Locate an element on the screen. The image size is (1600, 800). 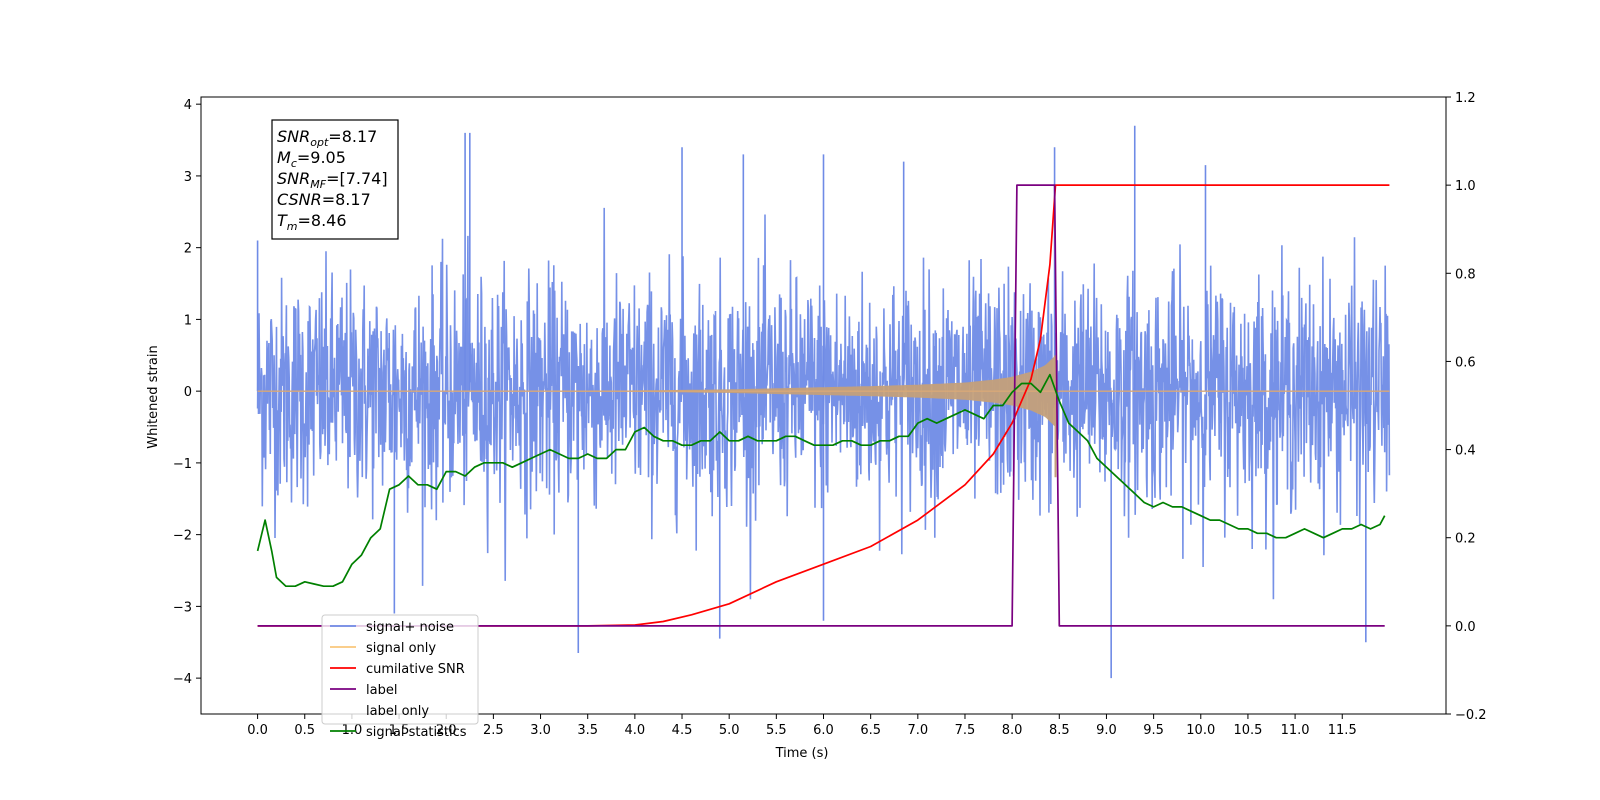
annotation-line: SNRMF=[7.74] is located at coordinates (332, 180).